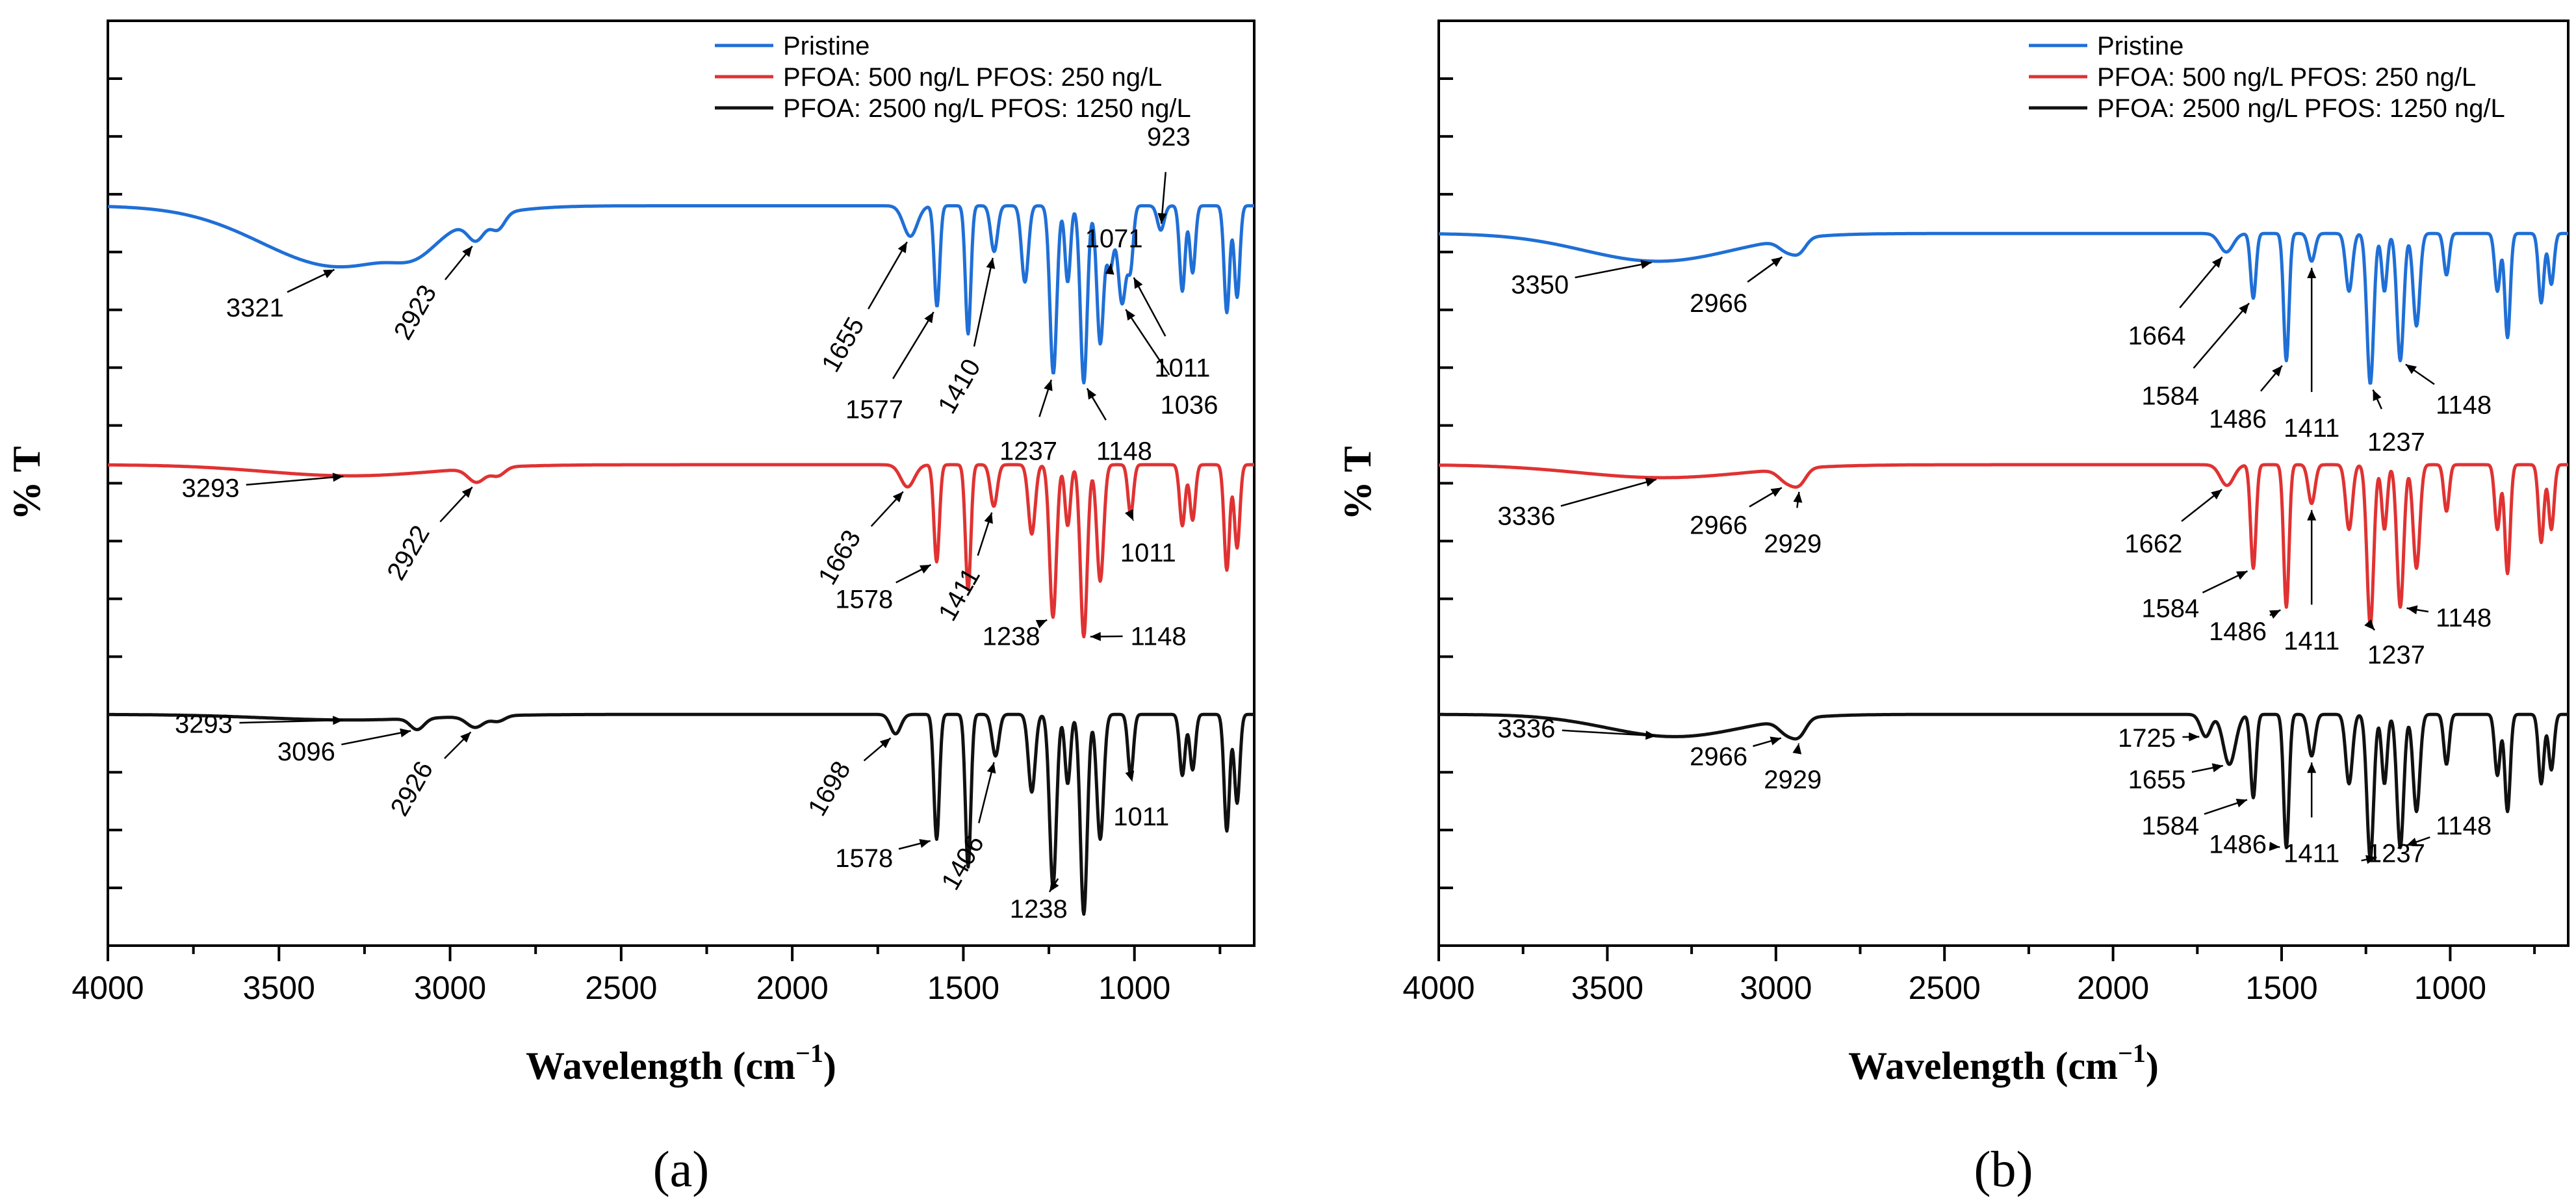 This screenshot has width=2576, height=1203. I want to click on peak-label: 1410, so click(960, 386).